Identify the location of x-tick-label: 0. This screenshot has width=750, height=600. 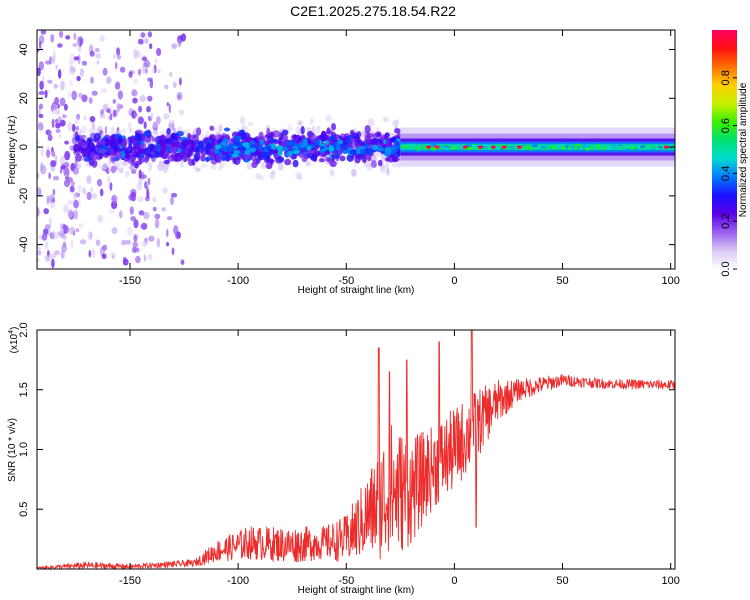
(454, 281).